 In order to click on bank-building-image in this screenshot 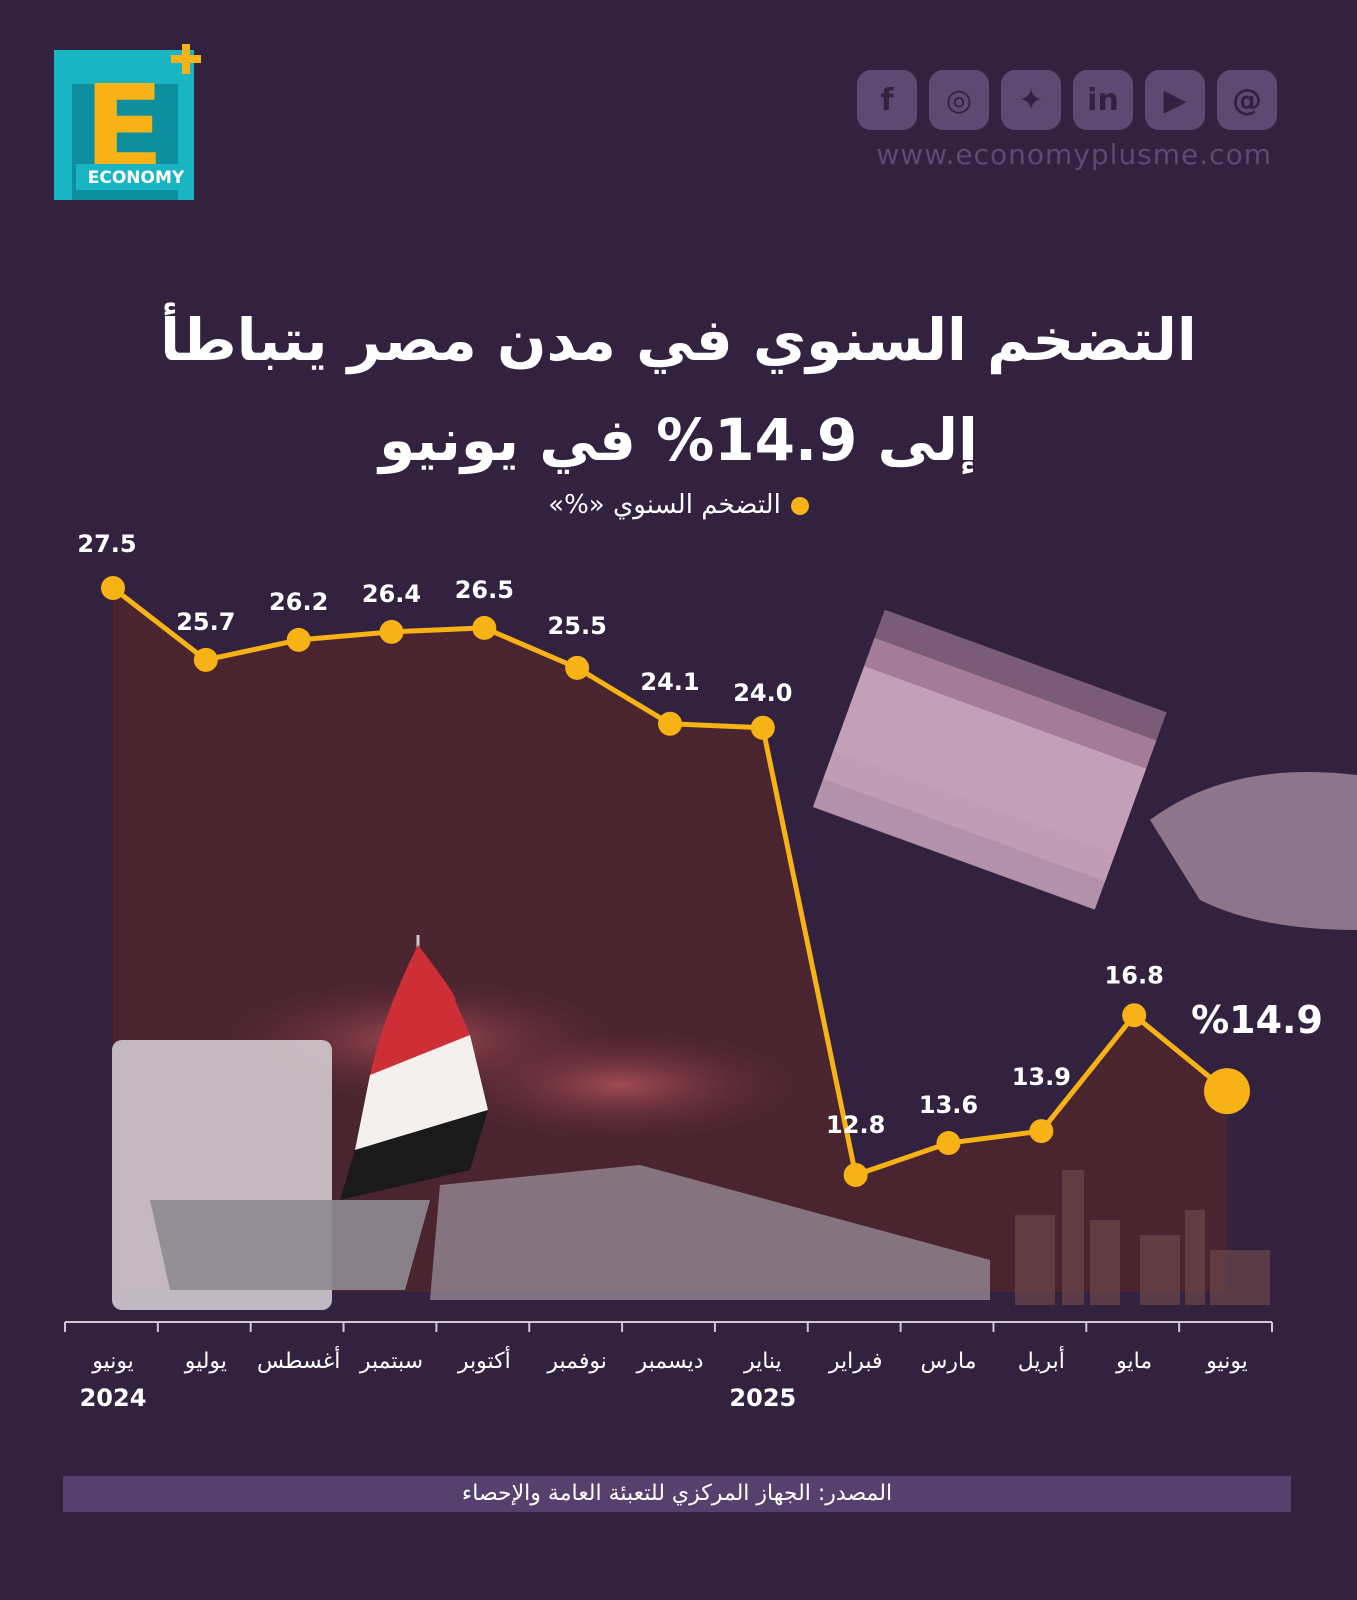, I will do `click(710, 1232)`.